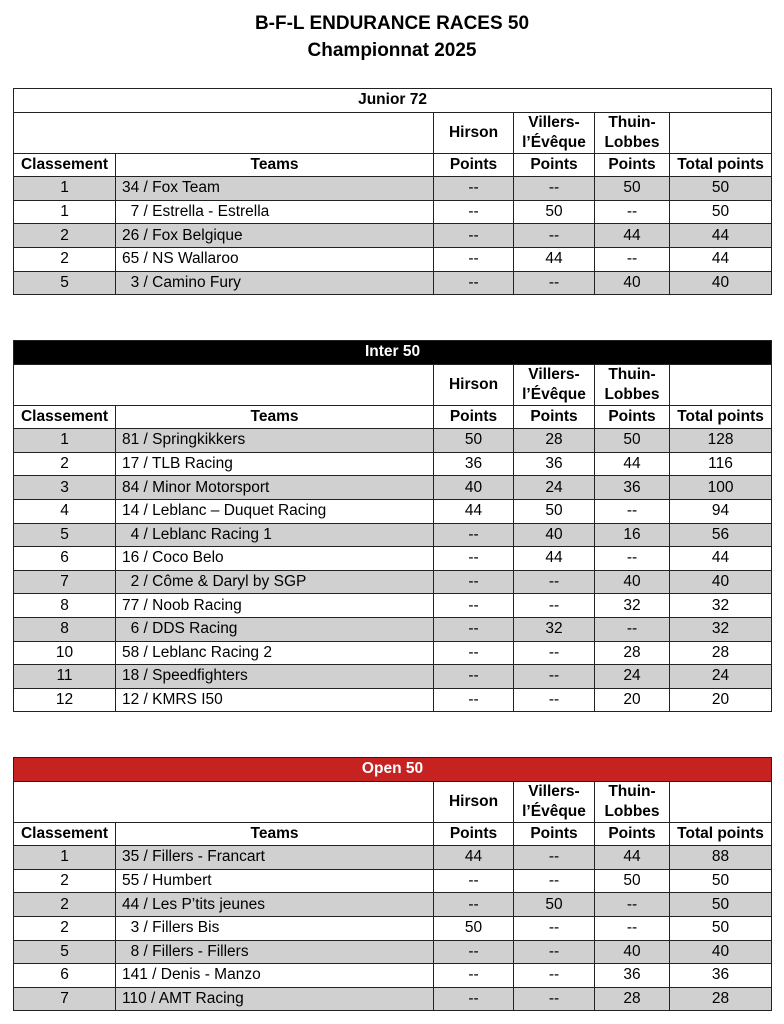 This screenshot has width=784, height=1024. What do you see at coordinates (274, 259) in the screenshot?
I see `team-cell: 65 / NS Wallaroo` at bounding box center [274, 259].